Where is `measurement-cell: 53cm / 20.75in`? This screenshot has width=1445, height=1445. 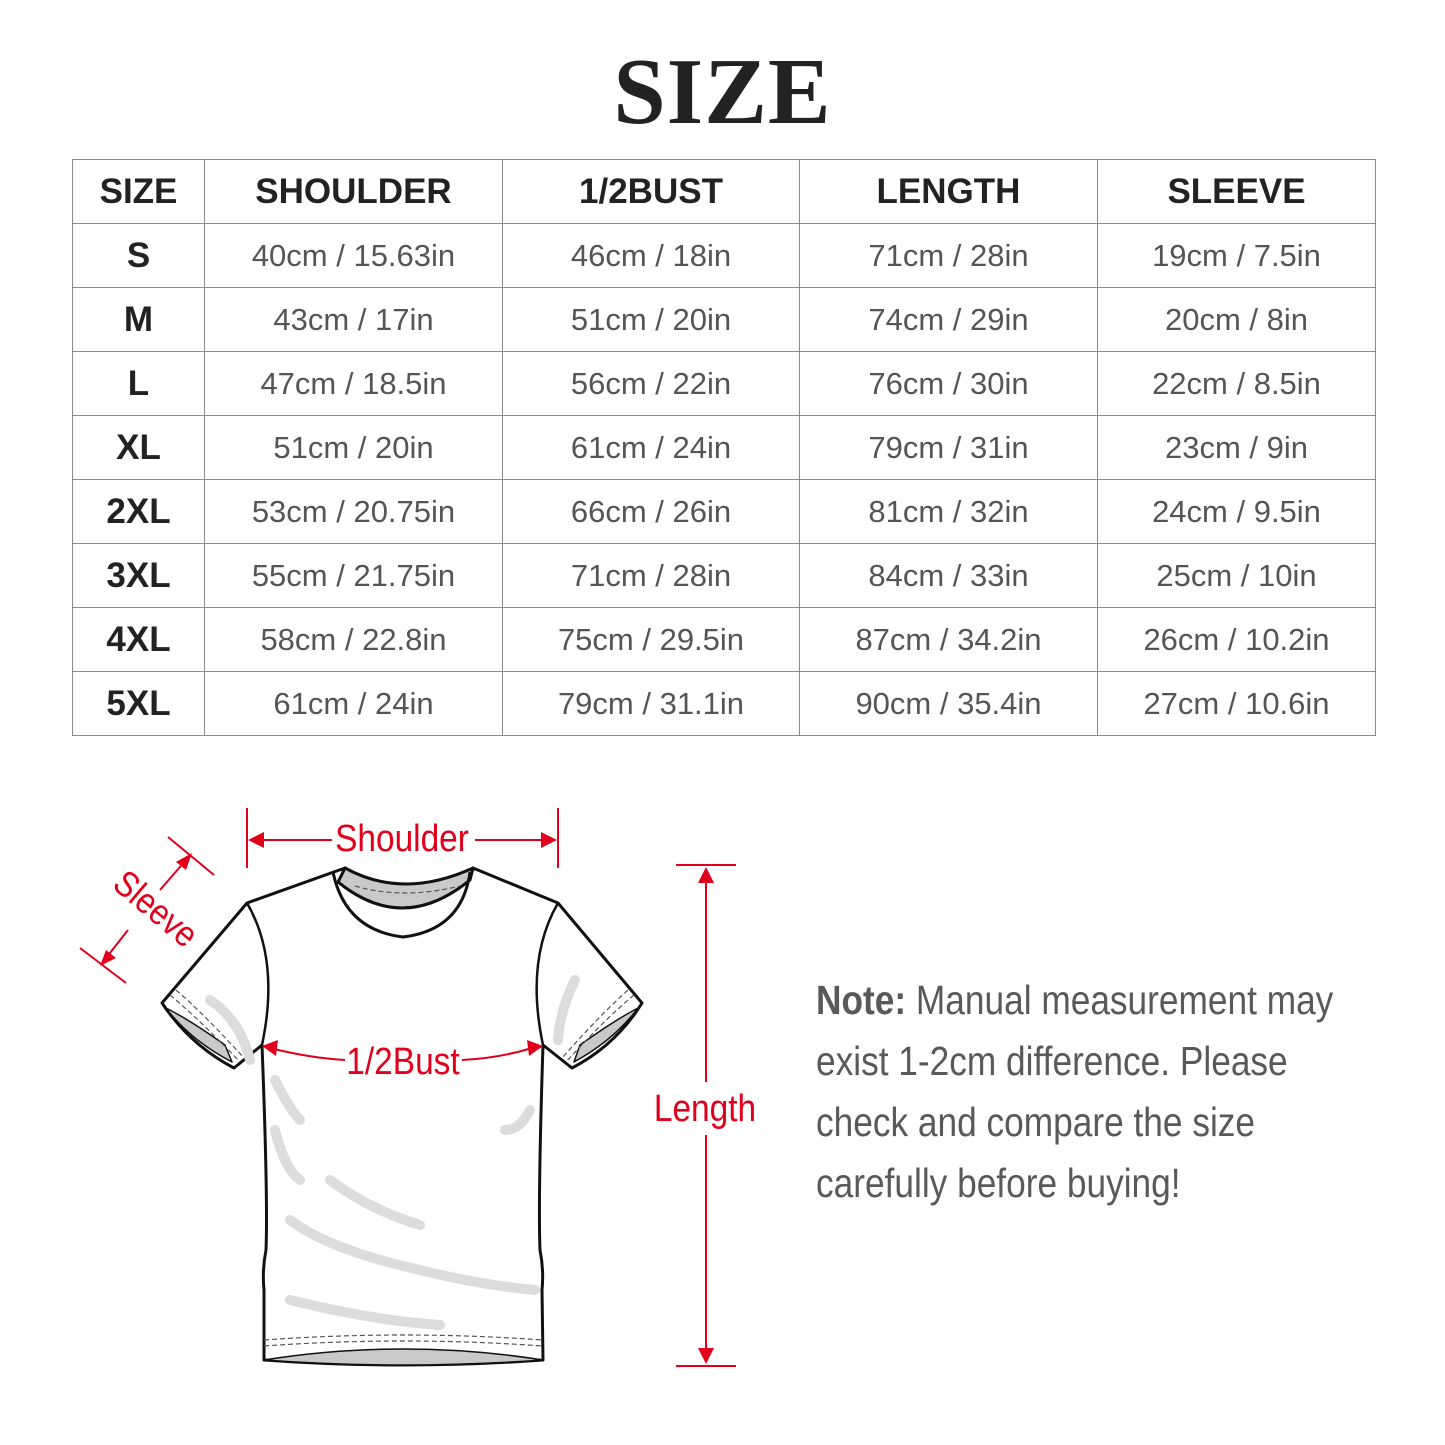 measurement-cell: 53cm / 20.75in is located at coordinates (353, 511).